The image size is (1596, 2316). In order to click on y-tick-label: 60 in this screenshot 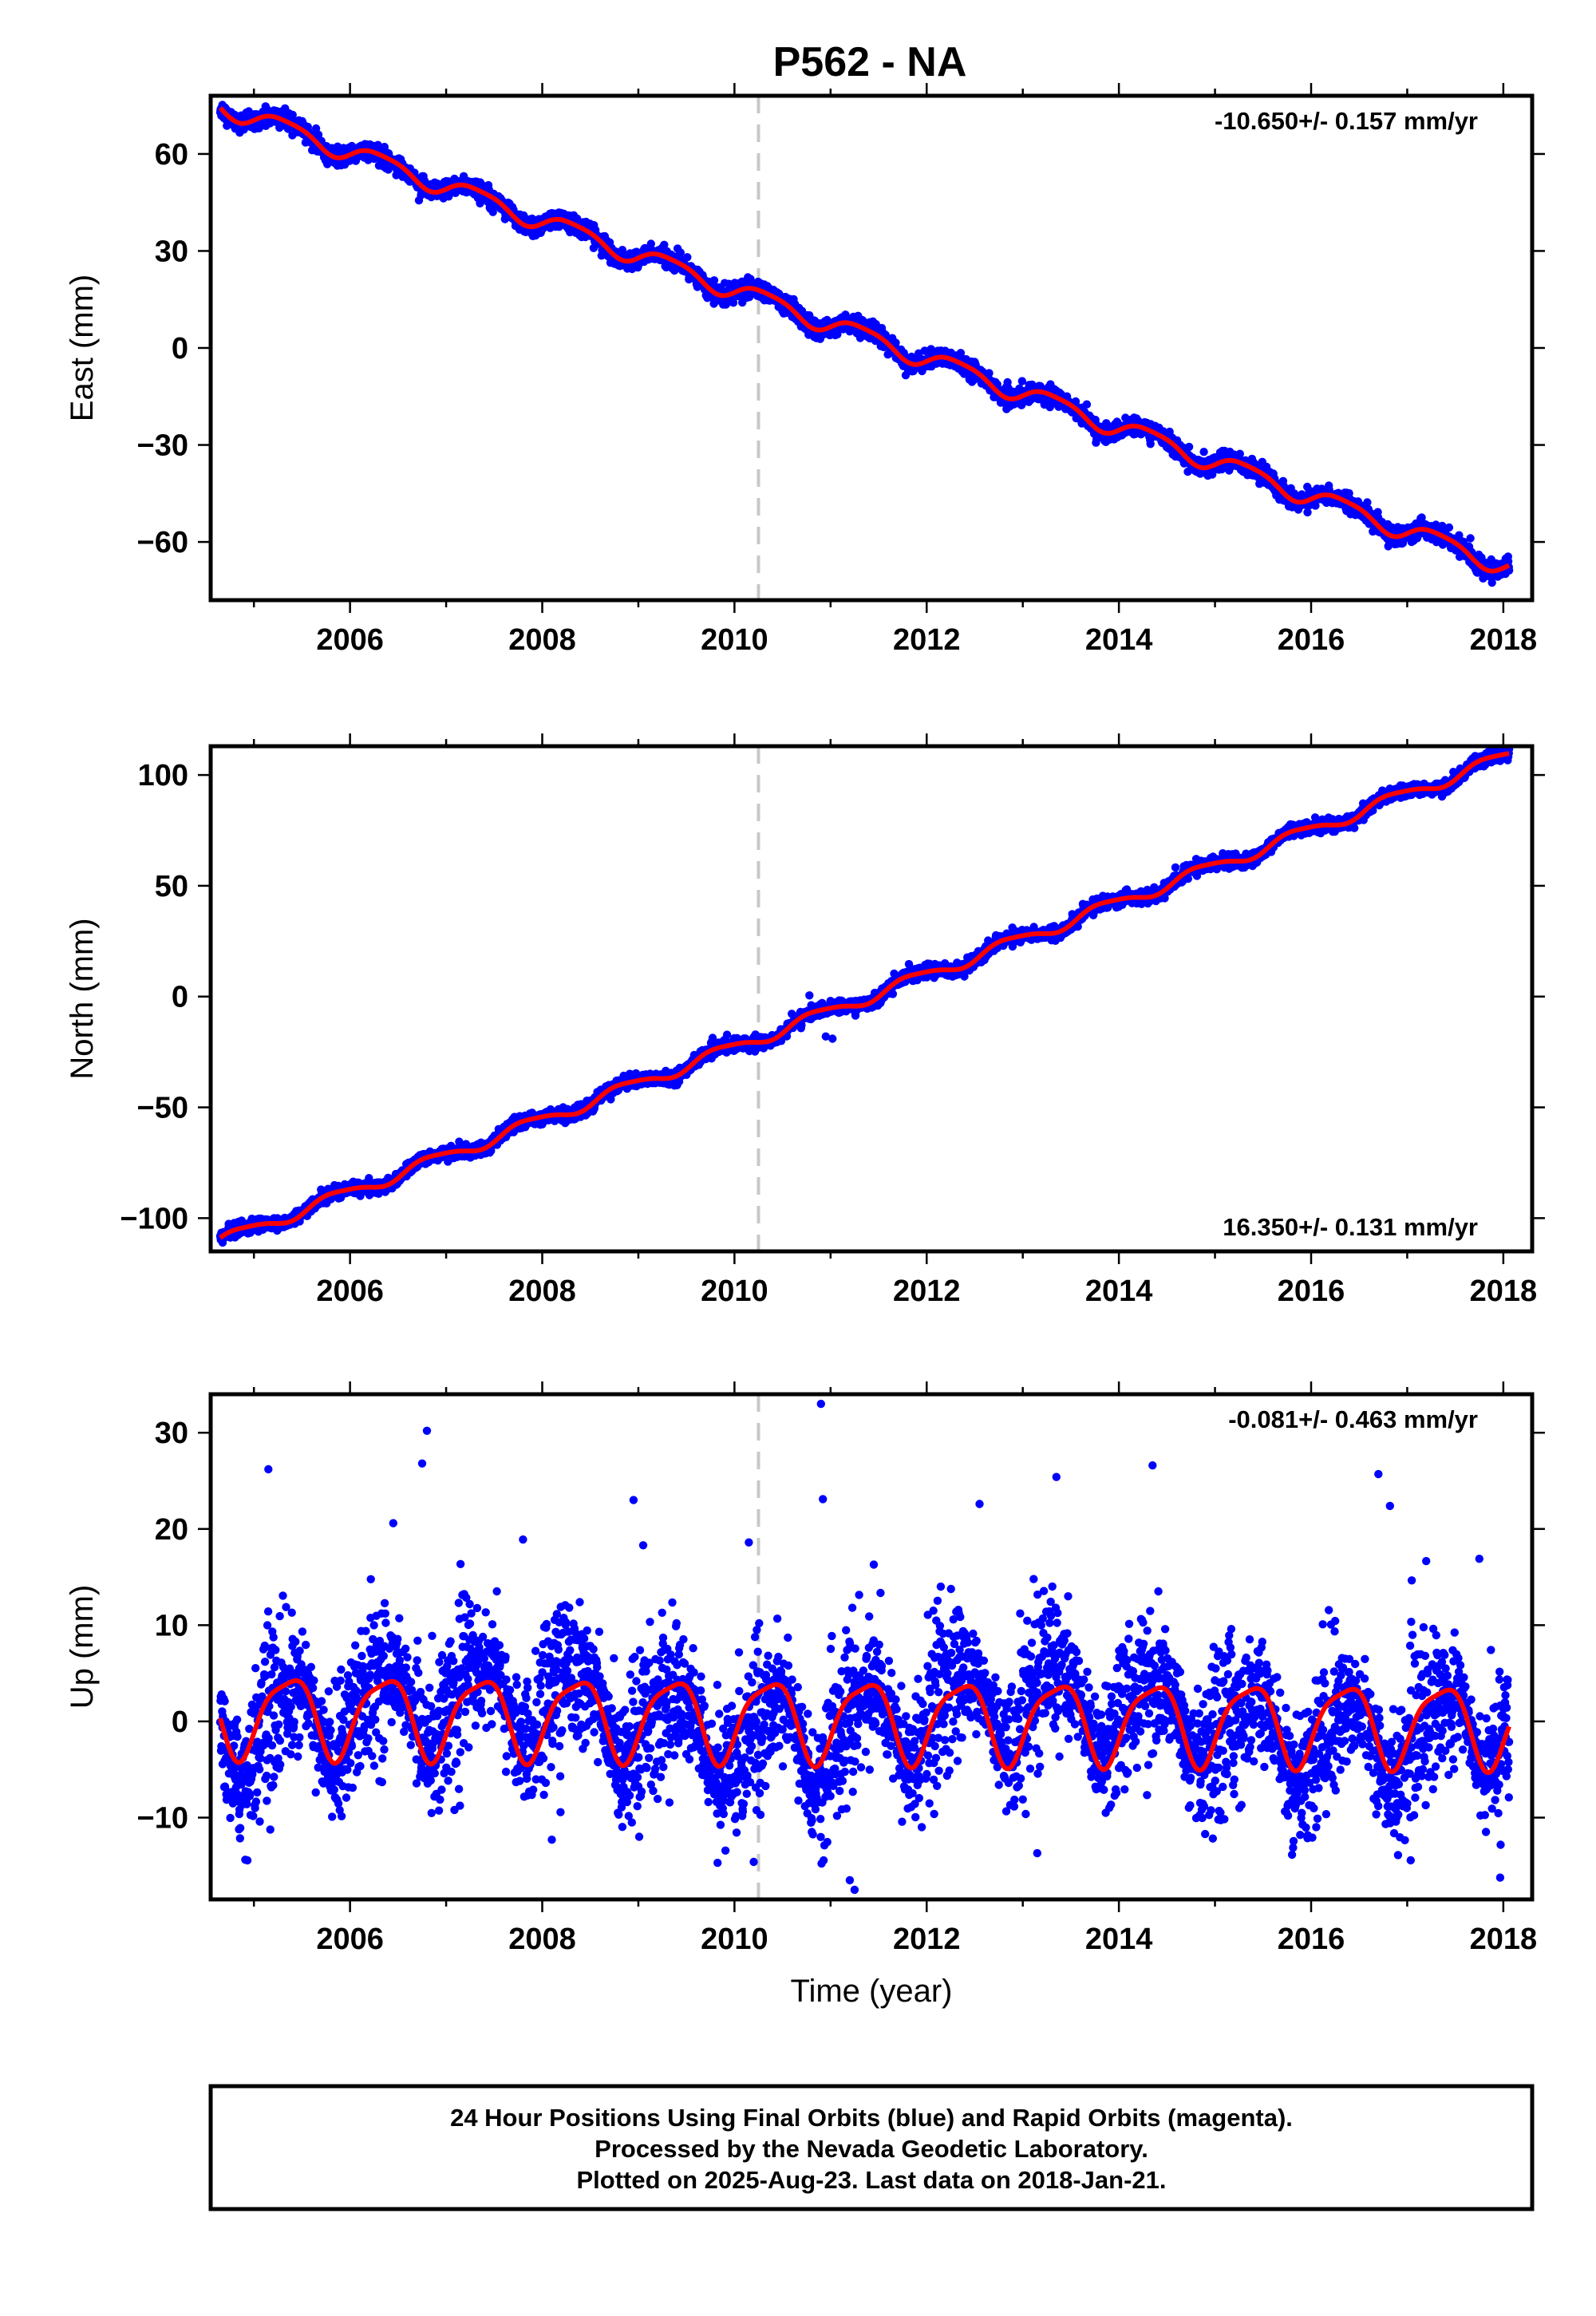, I will do `click(171, 155)`.